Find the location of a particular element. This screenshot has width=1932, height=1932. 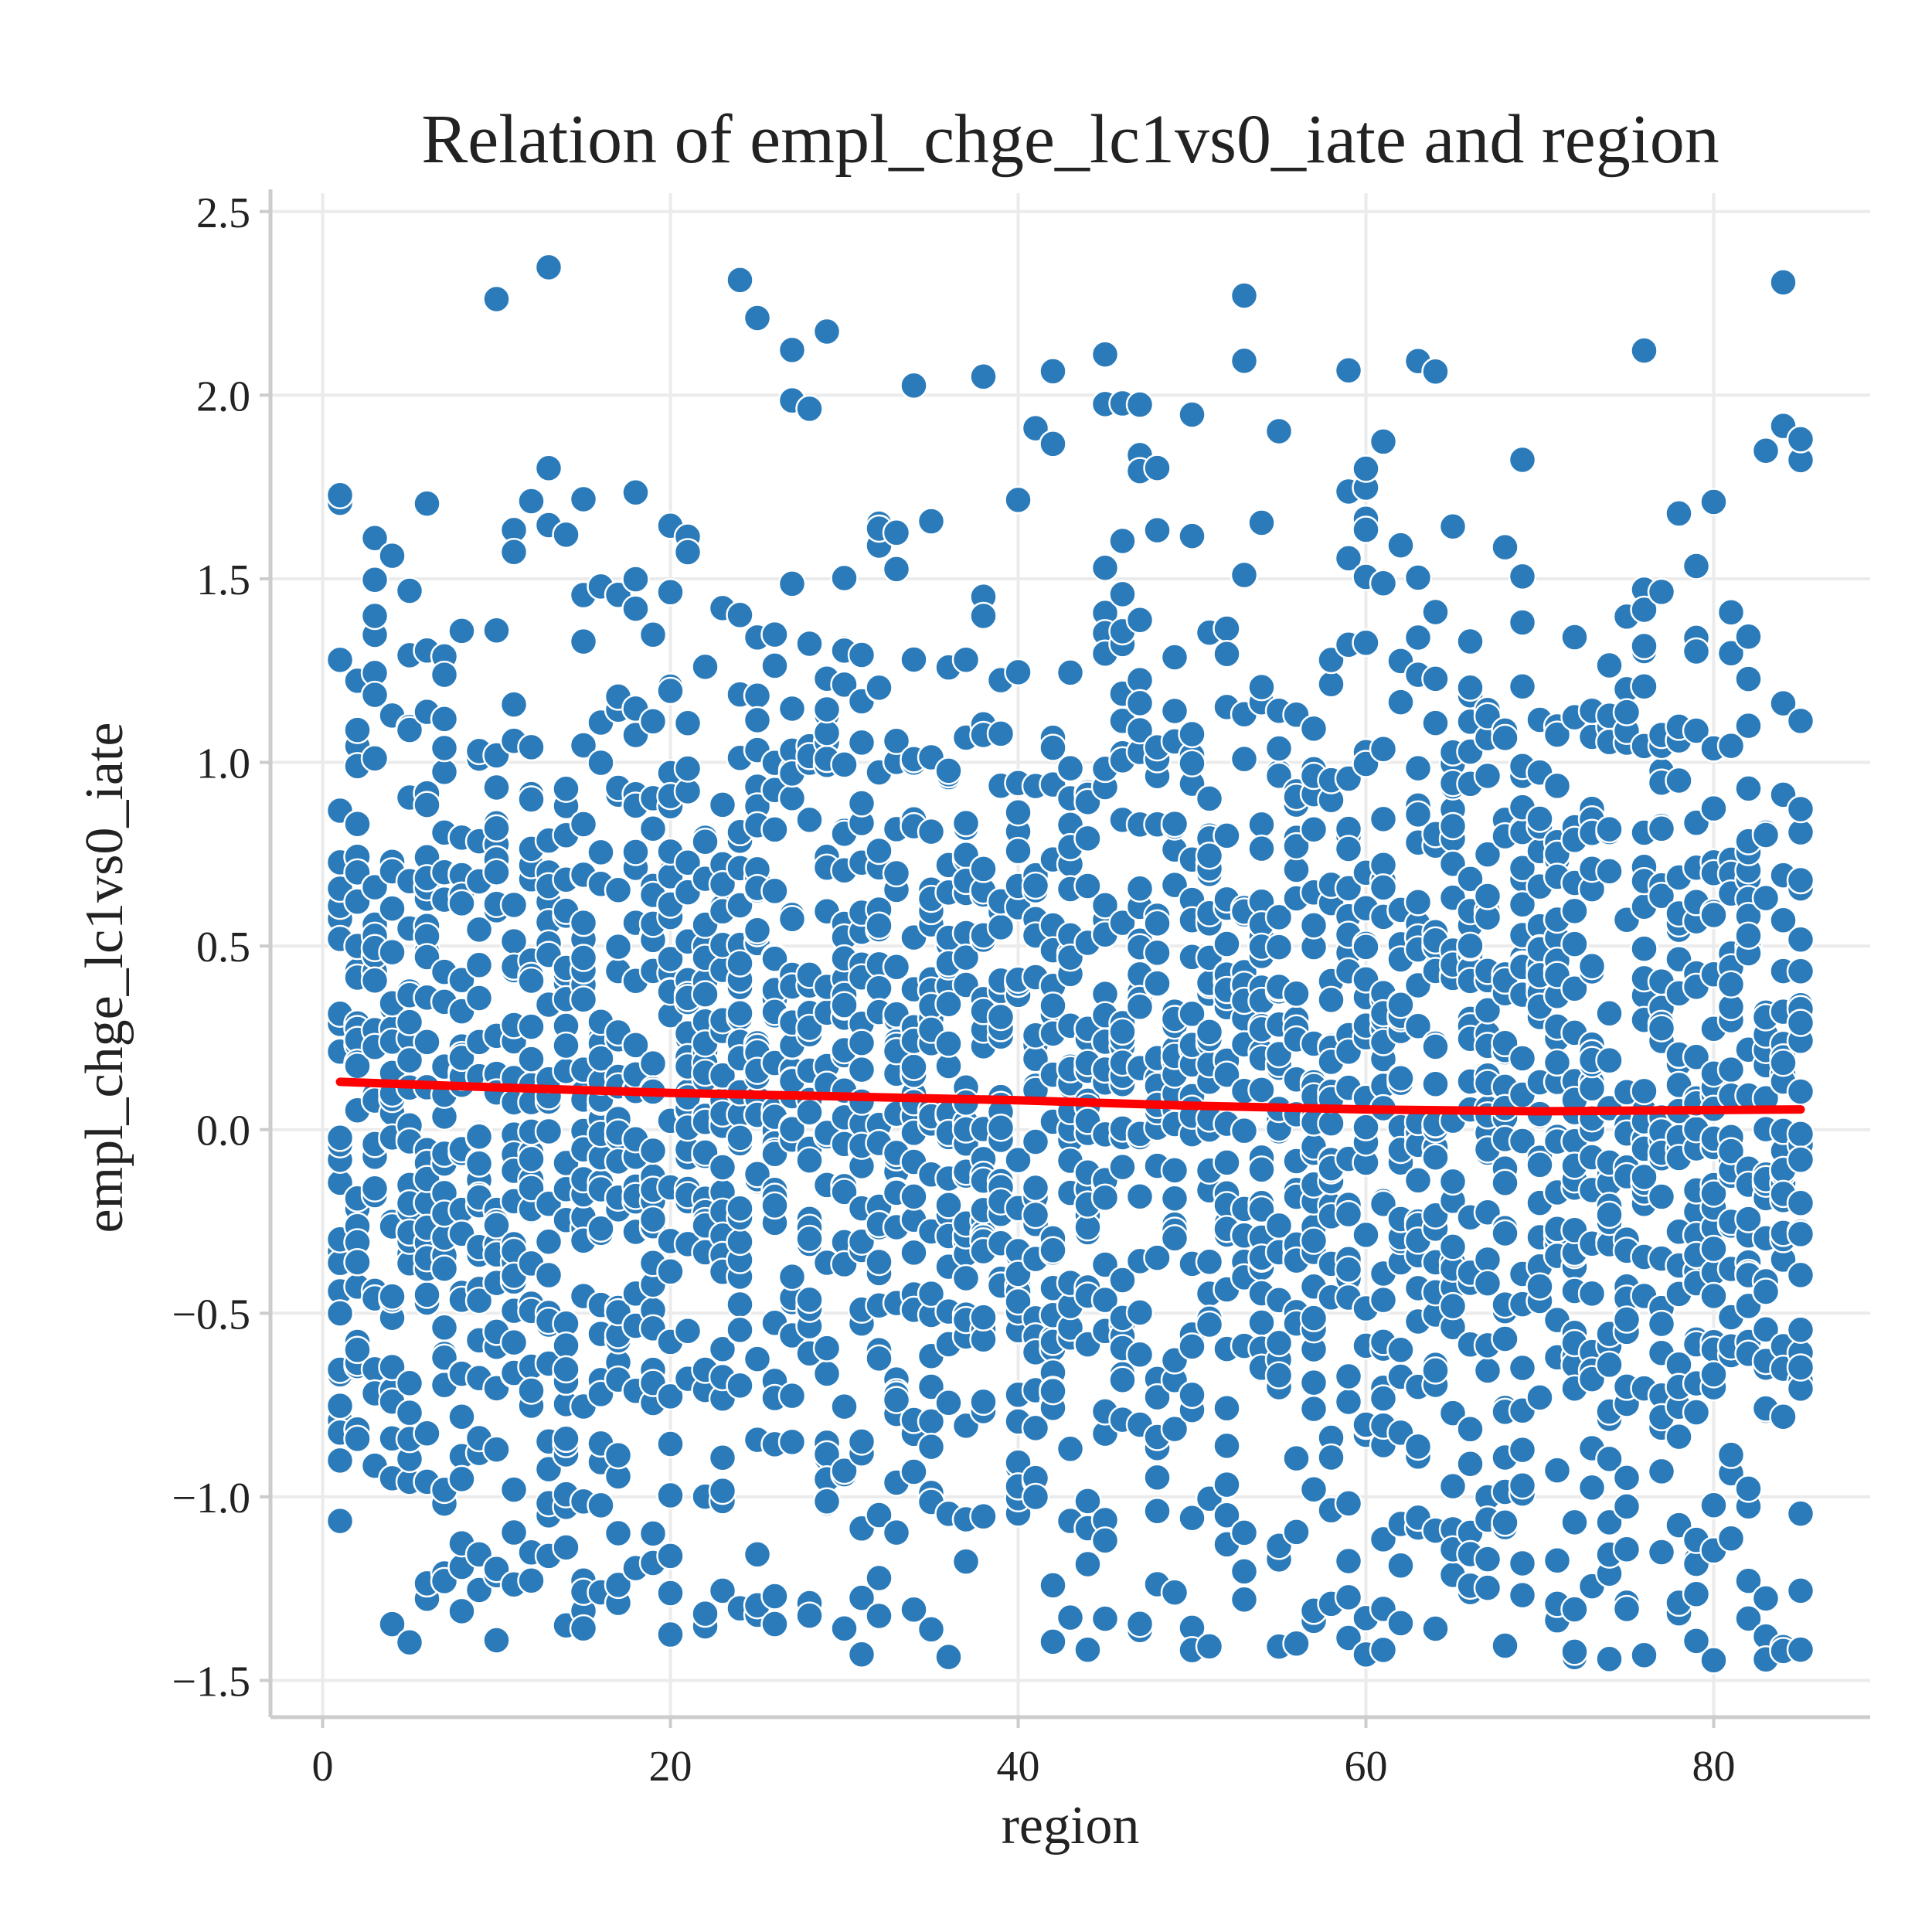

x-tick-label: 0 is located at coordinates (323, 1767).